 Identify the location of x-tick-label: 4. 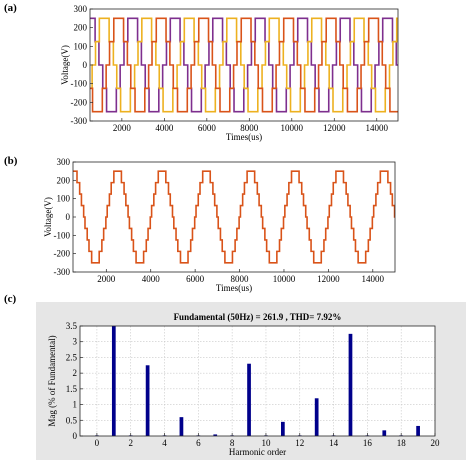
(164, 443).